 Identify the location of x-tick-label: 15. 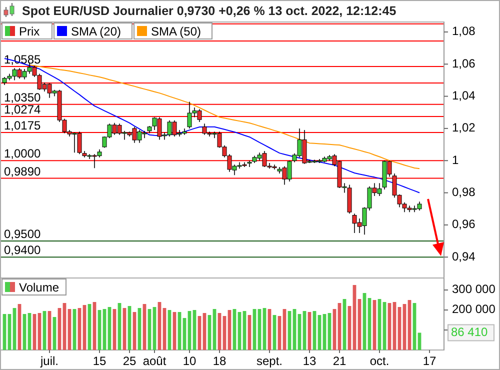
(99, 361).